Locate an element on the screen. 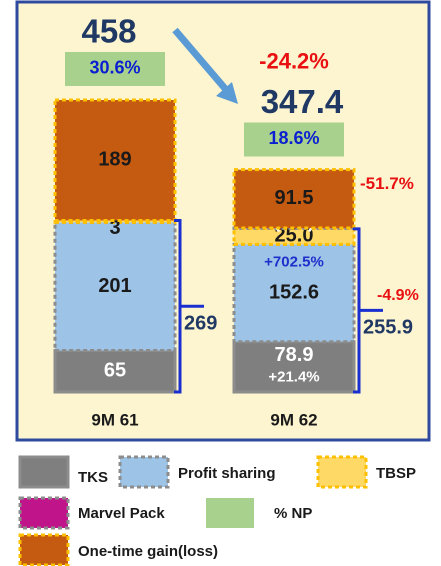 The height and width of the screenshot is (566, 441). legend-label: TBSP is located at coordinates (396, 473).